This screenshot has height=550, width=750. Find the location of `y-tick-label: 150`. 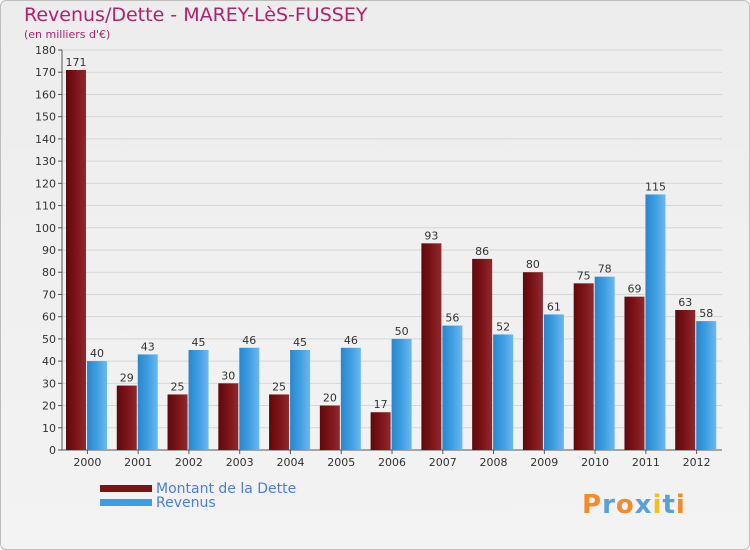

y-tick-label: 150 is located at coordinates (45, 117).